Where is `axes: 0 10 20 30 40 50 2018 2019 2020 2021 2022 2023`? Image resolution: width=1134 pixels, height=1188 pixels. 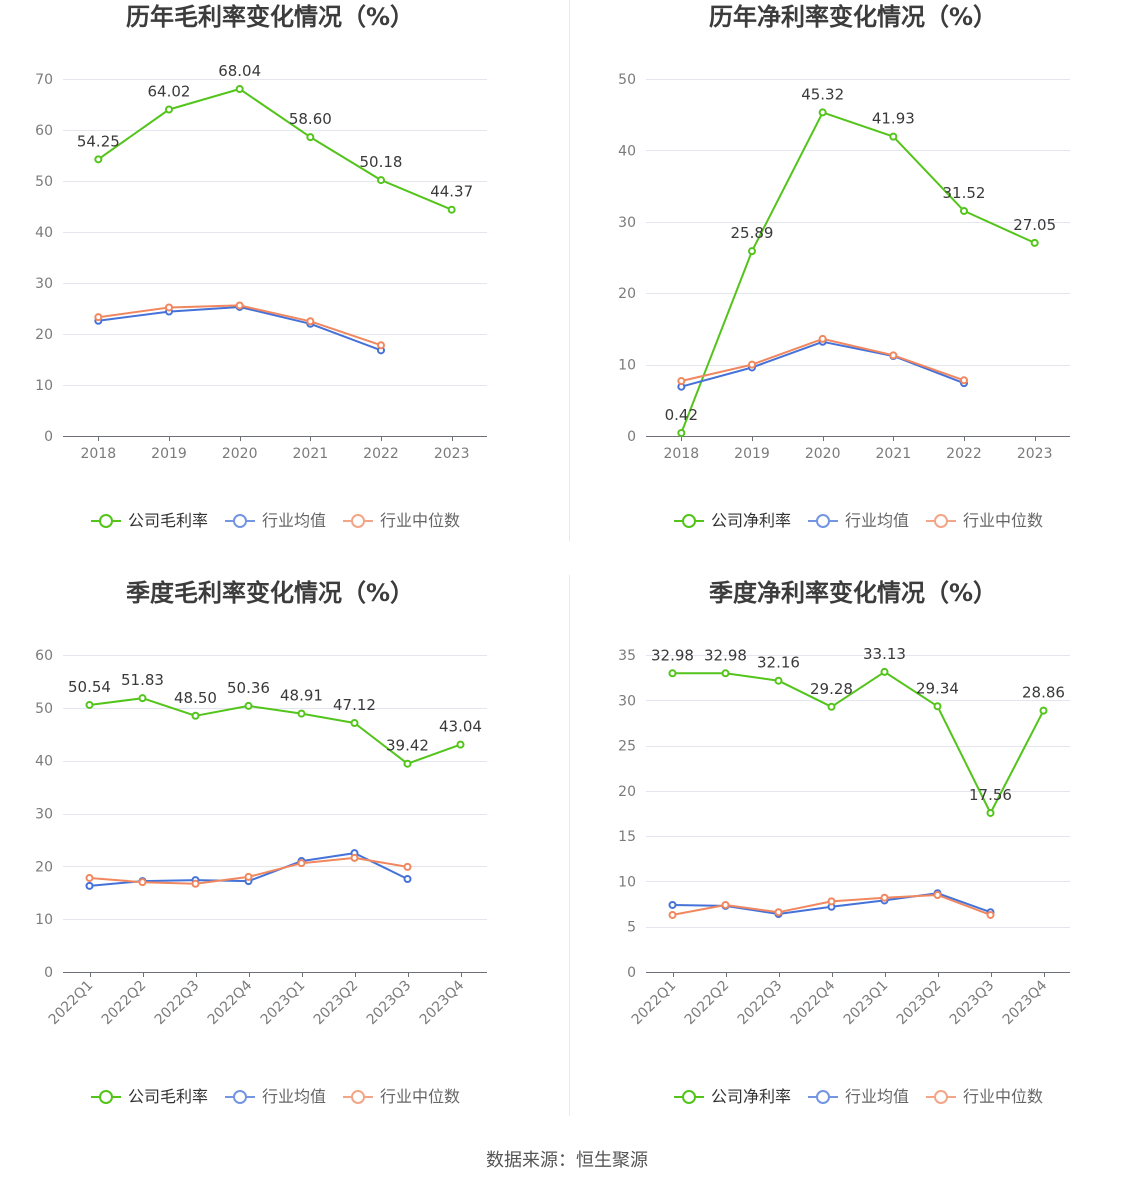 axes: 0 10 20 30 40 50 2018 2019 2020 2021 2022 2023 is located at coordinates (844, 267).